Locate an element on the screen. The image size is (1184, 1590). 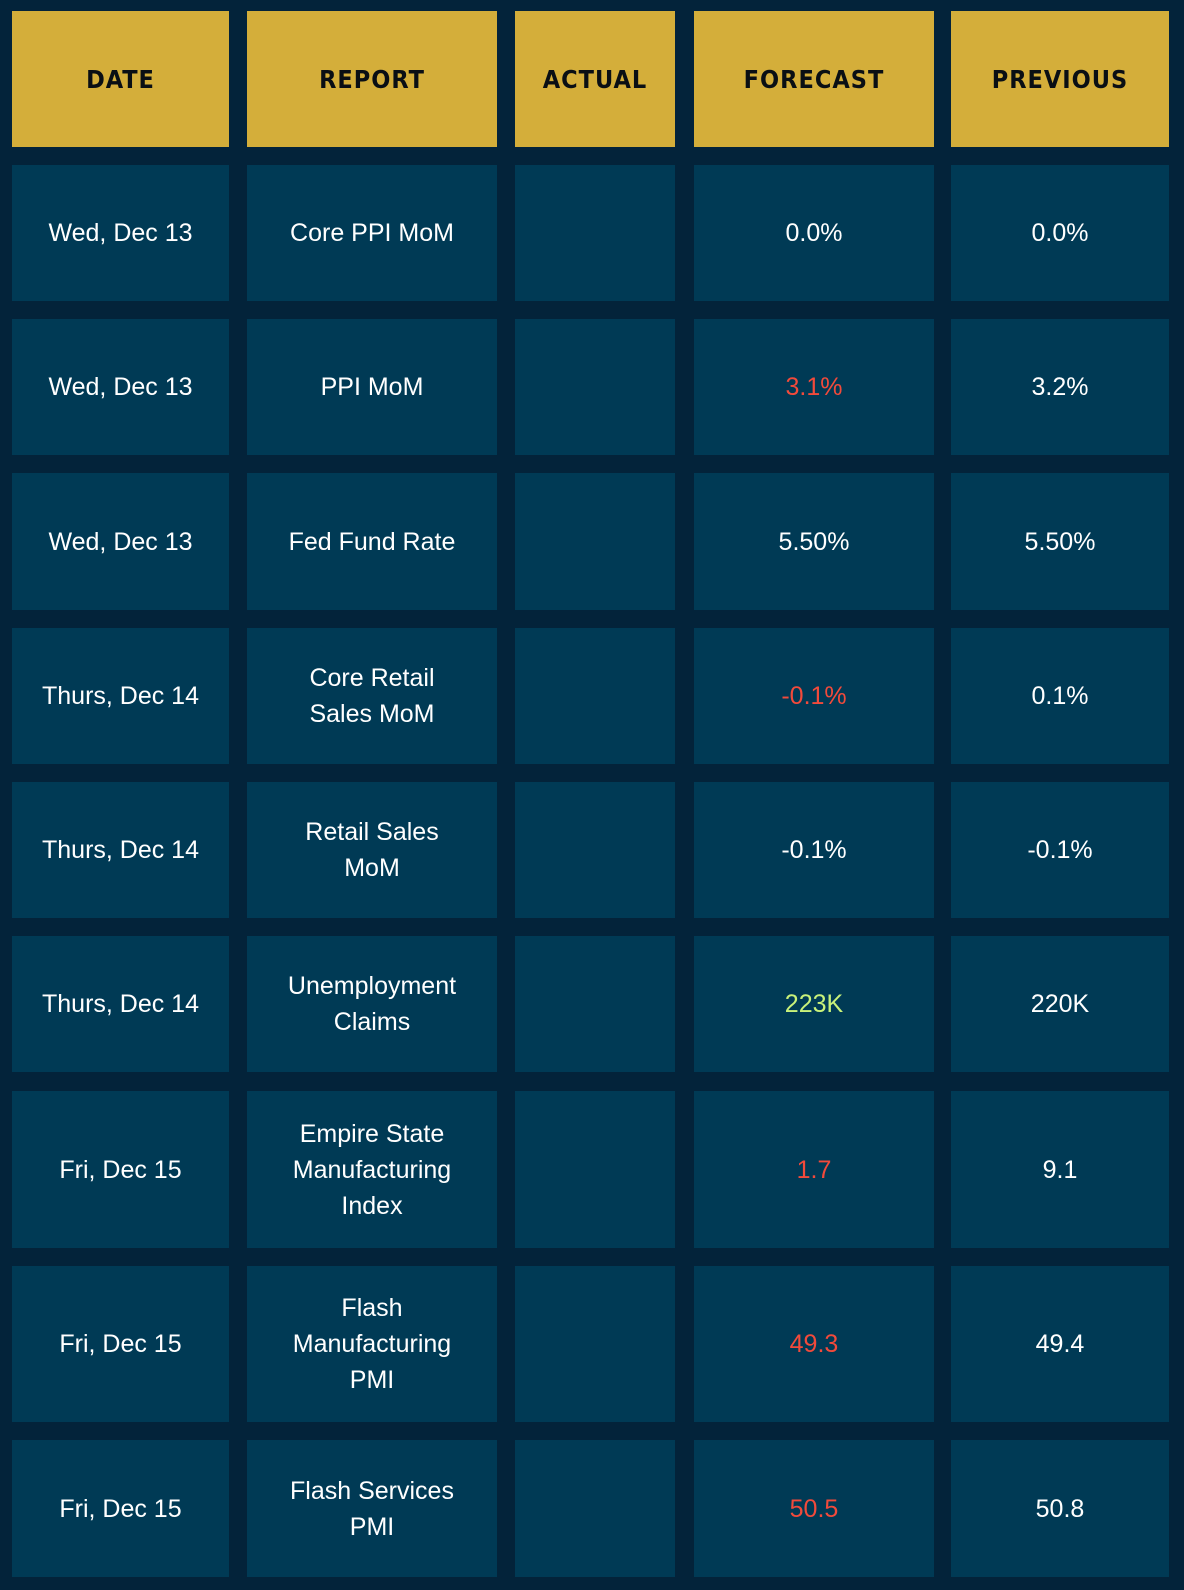
header-actual: ACTUAL is located at coordinates (595, 79).